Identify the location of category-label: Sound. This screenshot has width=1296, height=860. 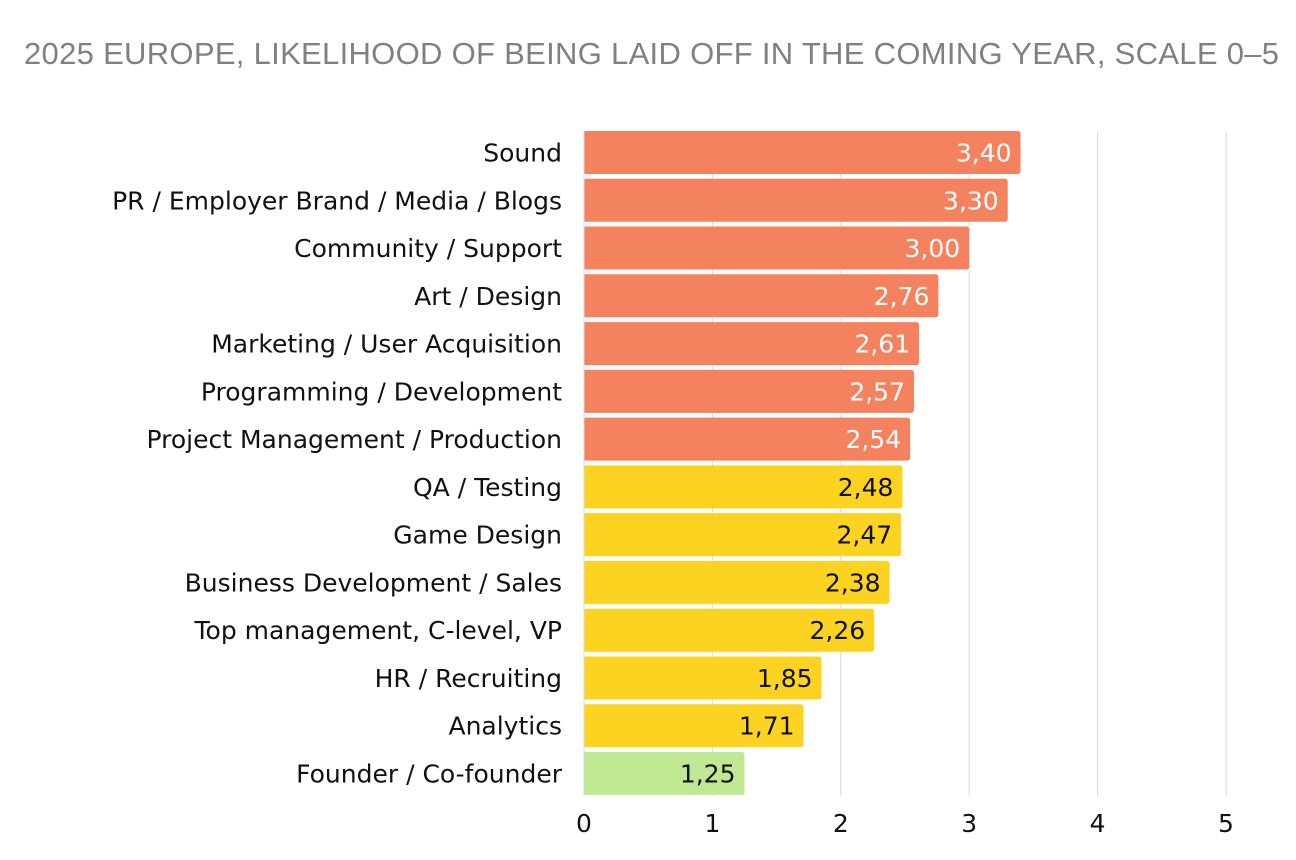
(522, 153).